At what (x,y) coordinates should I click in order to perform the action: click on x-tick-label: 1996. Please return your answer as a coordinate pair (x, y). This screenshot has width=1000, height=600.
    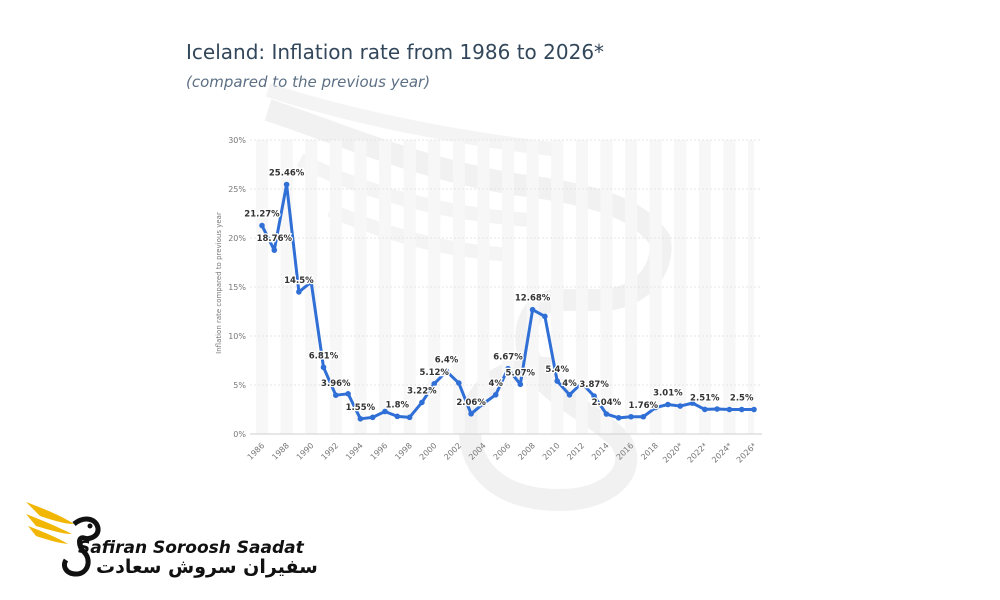
    Looking at the image, I should click on (379, 451).